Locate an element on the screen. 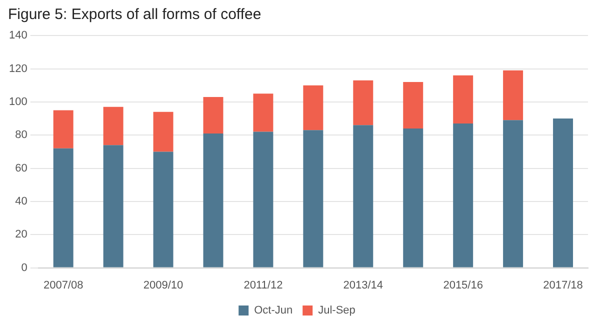  x-tick-label: 2013/14 is located at coordinates (363, 285).